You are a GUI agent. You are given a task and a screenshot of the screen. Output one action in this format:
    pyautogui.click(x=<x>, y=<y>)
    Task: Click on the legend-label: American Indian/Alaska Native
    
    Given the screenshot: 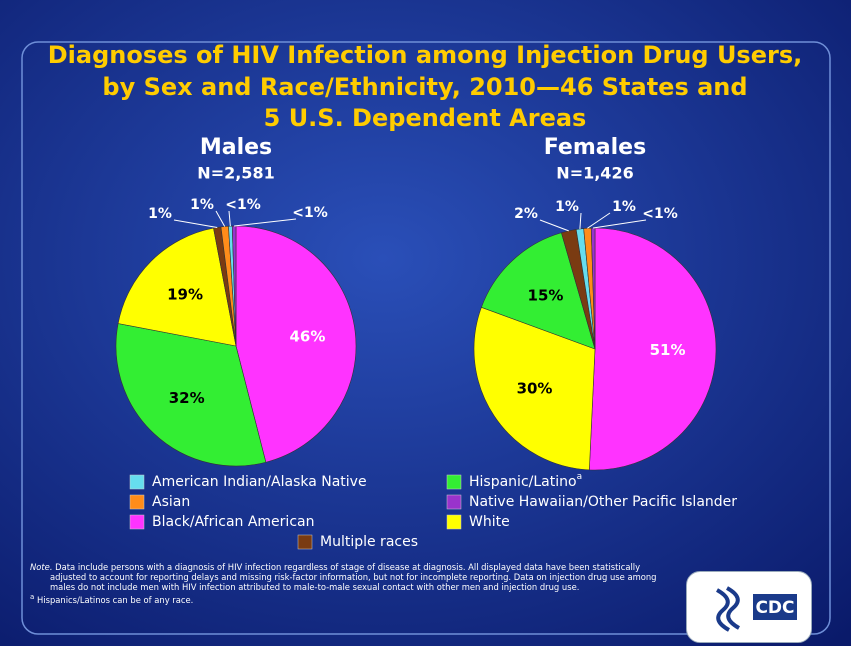 What is the action you would take?
    pyautogui.click(x=259, y=482)
    